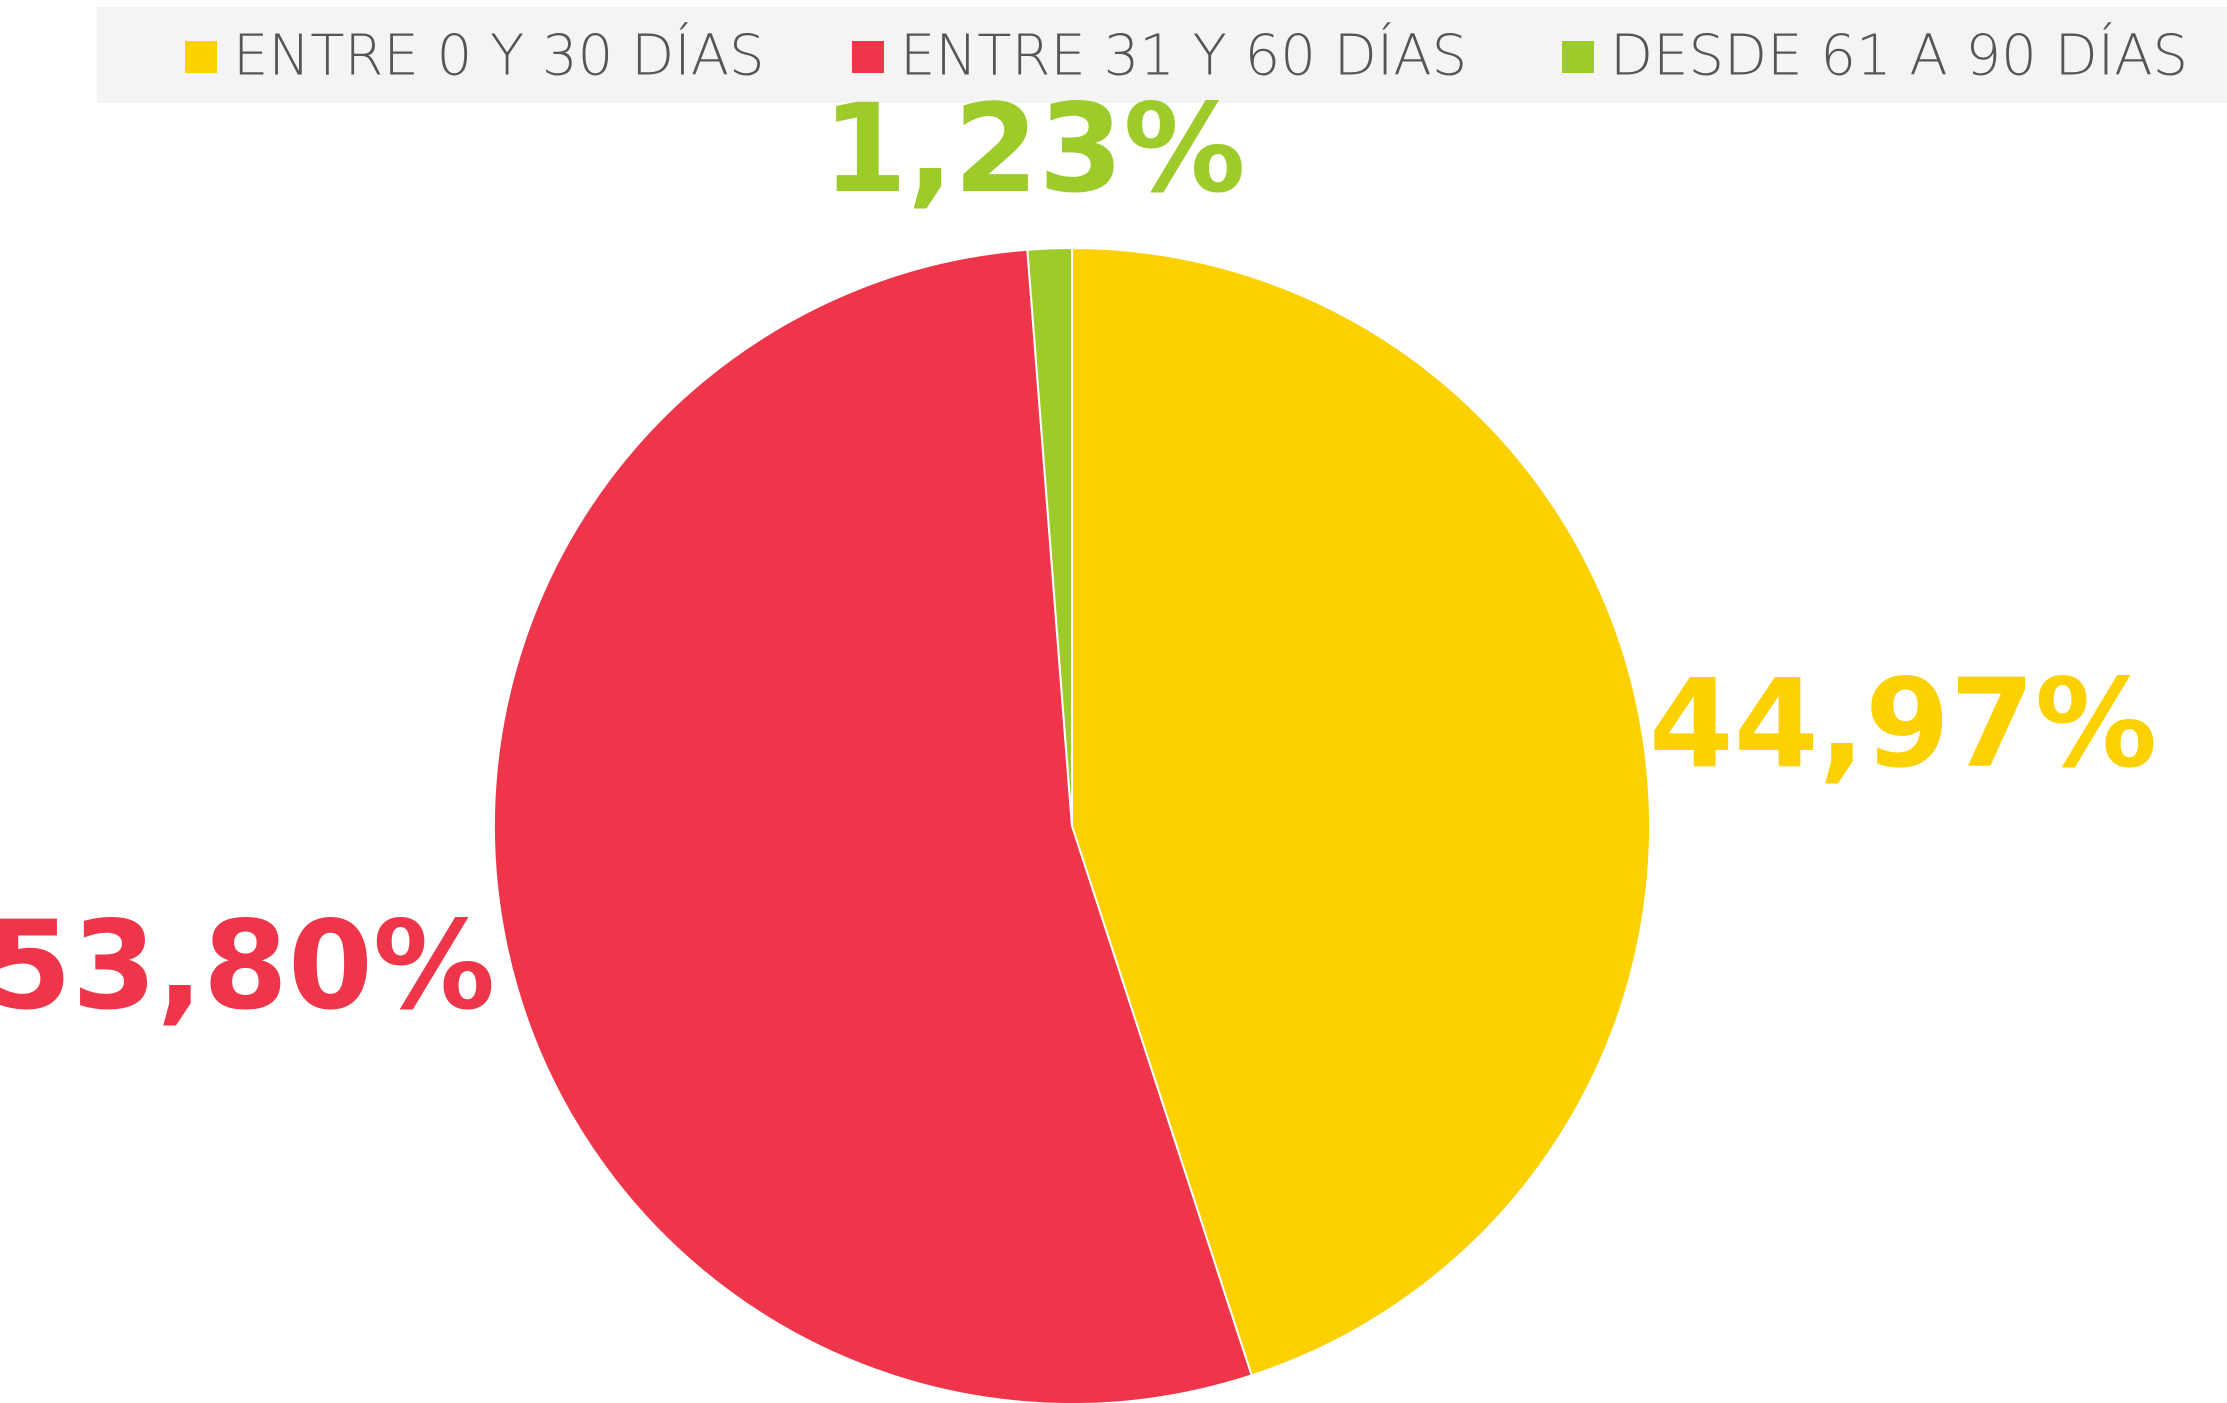 The image size is (2227, 1403). Describe the element at coordinates (1899, 55) in the screenshot. I see `legend-label: DESDE 61 A 90 DÍAS` at that location.